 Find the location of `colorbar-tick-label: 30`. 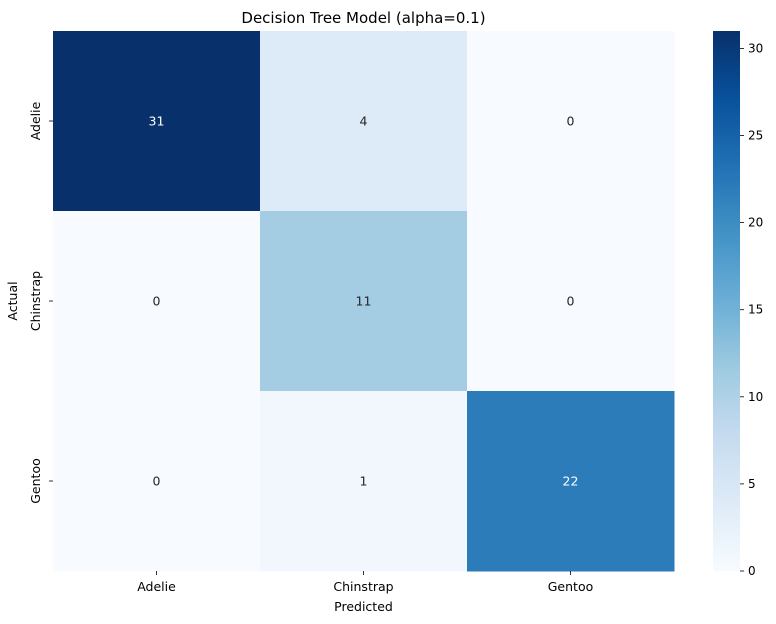

colorbar-tick-label: 30 is located at coordinates (755, 48).